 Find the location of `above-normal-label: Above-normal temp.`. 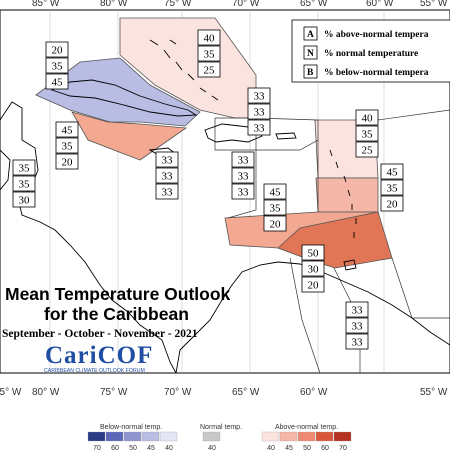

above-normal-label: Above-normal temp. is located at coordinates (306, 427).